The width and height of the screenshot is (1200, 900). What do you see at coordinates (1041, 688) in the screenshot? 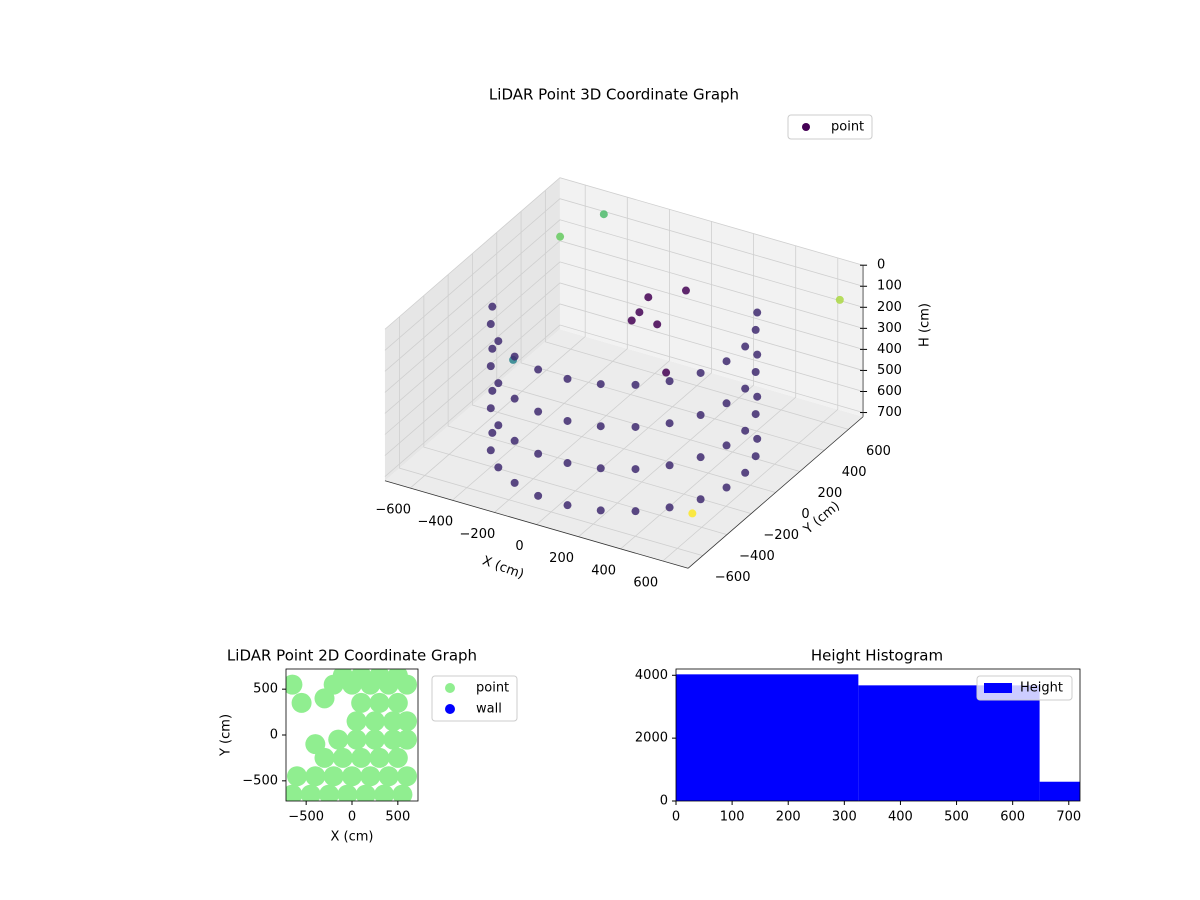
I see `legend-label: Height` at bounding box center [1041, 688].